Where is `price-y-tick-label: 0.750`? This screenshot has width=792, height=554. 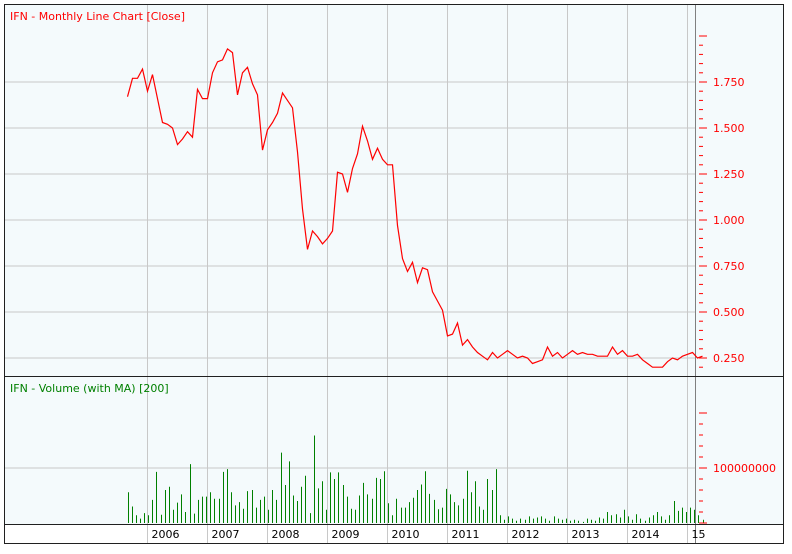 price-y-tick-label: 0.750 is located at coordinates (729, 266).